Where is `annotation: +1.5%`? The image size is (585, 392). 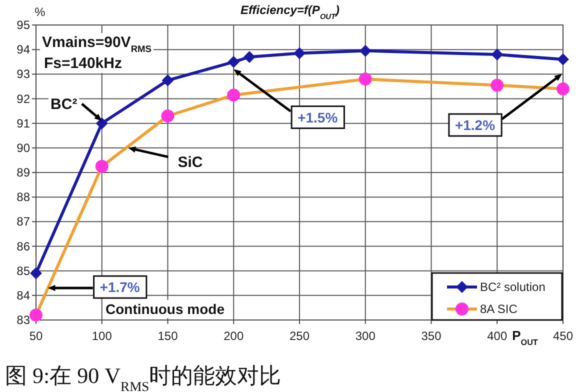
annotation: +1.5% is located at coordinates (318, 117).